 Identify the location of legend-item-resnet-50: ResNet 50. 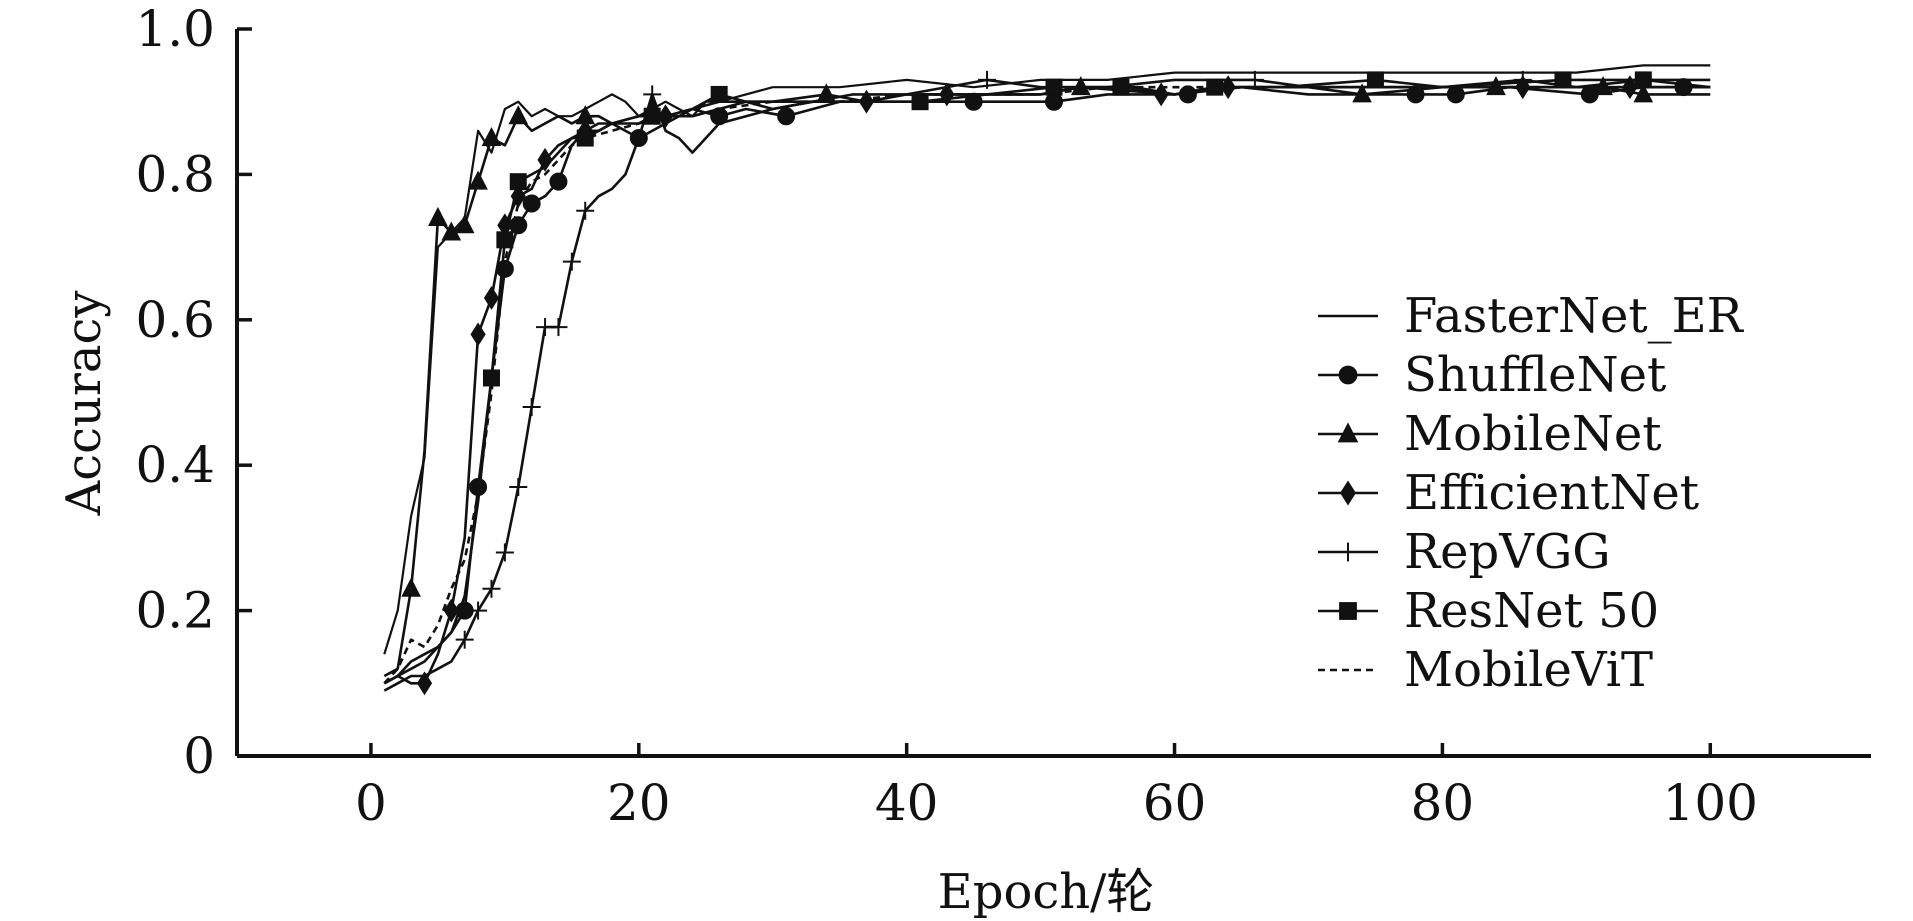
(1488, 611).